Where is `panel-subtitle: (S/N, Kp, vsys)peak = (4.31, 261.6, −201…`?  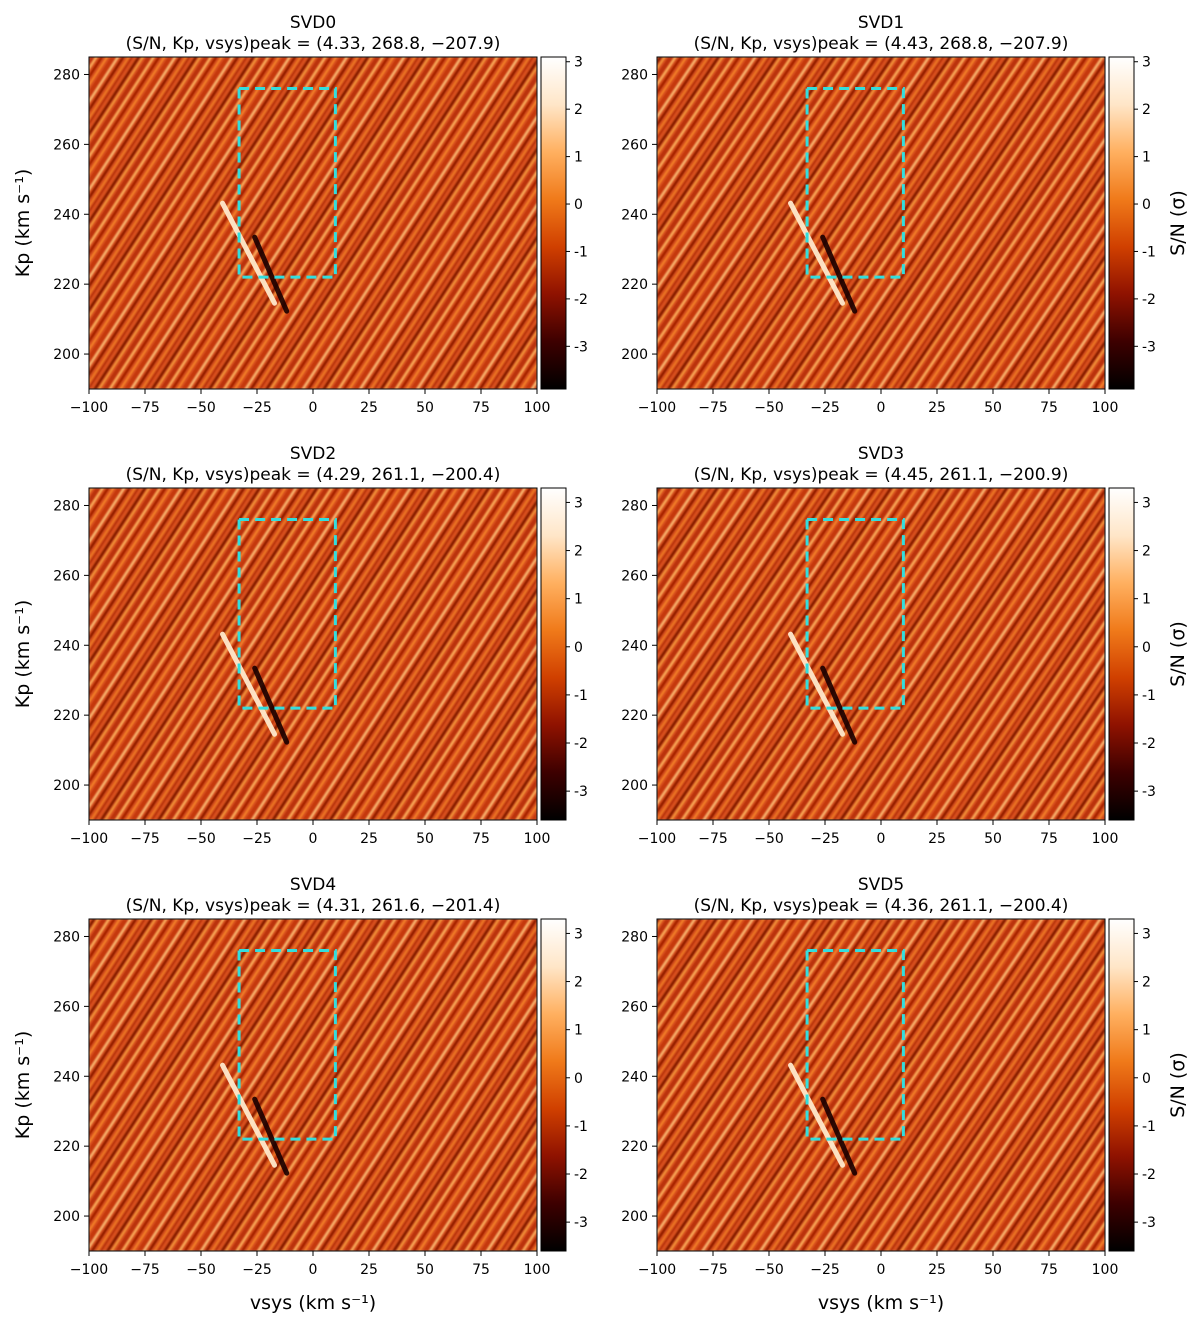
panel-subtitle: (S/N, Kp, vsys)peak = (4.31, 261.6, −201… is located at coordinates (313, 906).